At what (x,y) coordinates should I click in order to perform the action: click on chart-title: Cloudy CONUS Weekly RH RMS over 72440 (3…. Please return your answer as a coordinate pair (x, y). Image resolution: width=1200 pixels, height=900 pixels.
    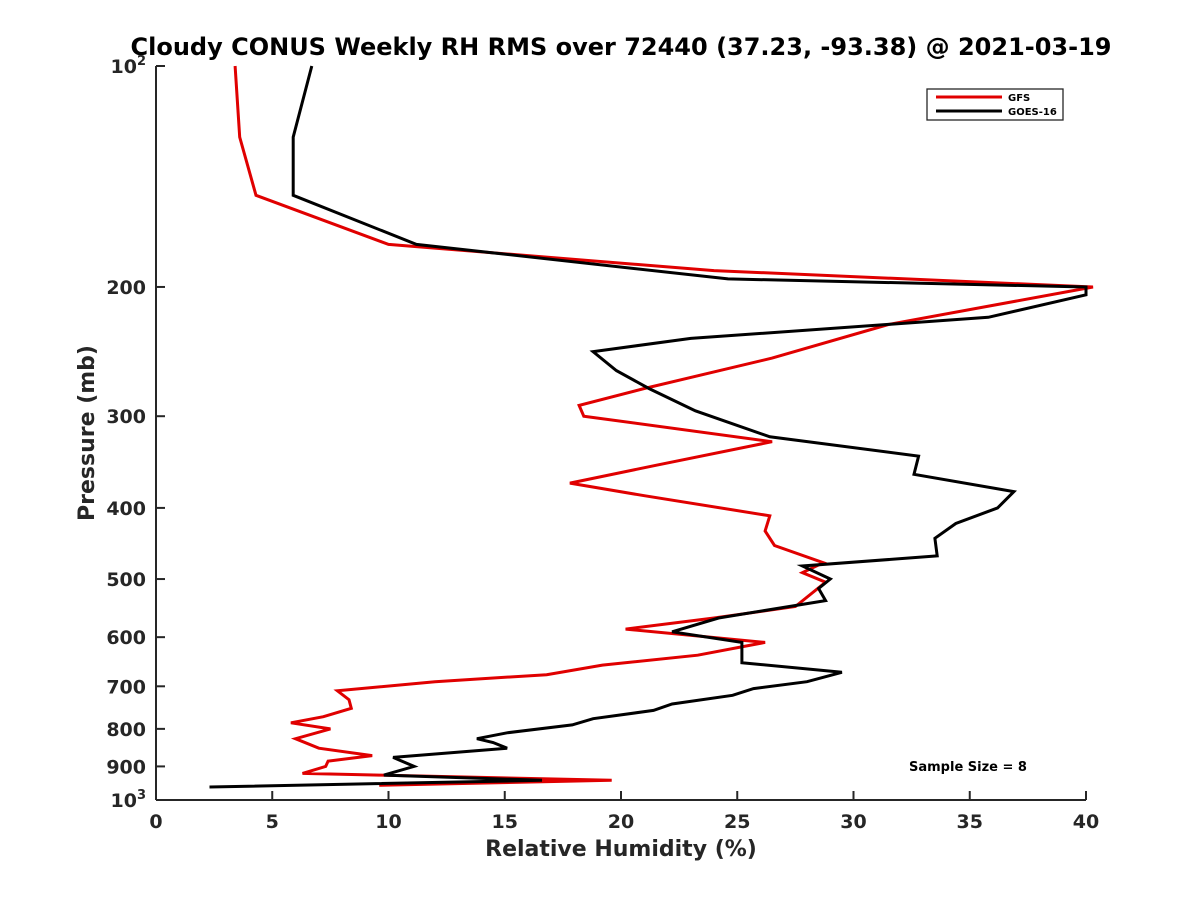
    Looking at the image, I should click on (621, 47).